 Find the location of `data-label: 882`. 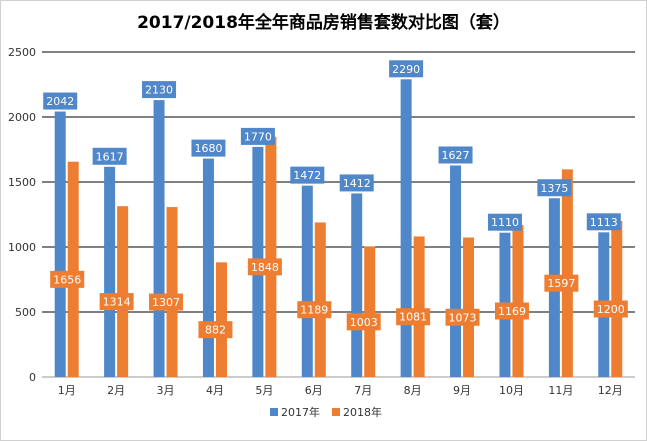

data-label: 882 is located at coordinates (215, 330).